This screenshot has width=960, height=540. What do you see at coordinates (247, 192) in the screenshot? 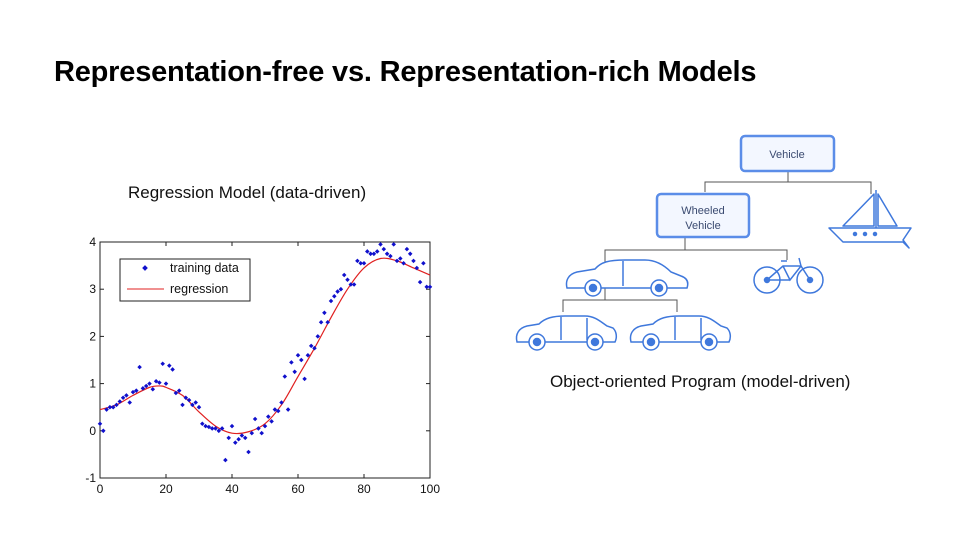
I see `chart-title: Regression Model (data-driven)` at bounding box center [247, 192].